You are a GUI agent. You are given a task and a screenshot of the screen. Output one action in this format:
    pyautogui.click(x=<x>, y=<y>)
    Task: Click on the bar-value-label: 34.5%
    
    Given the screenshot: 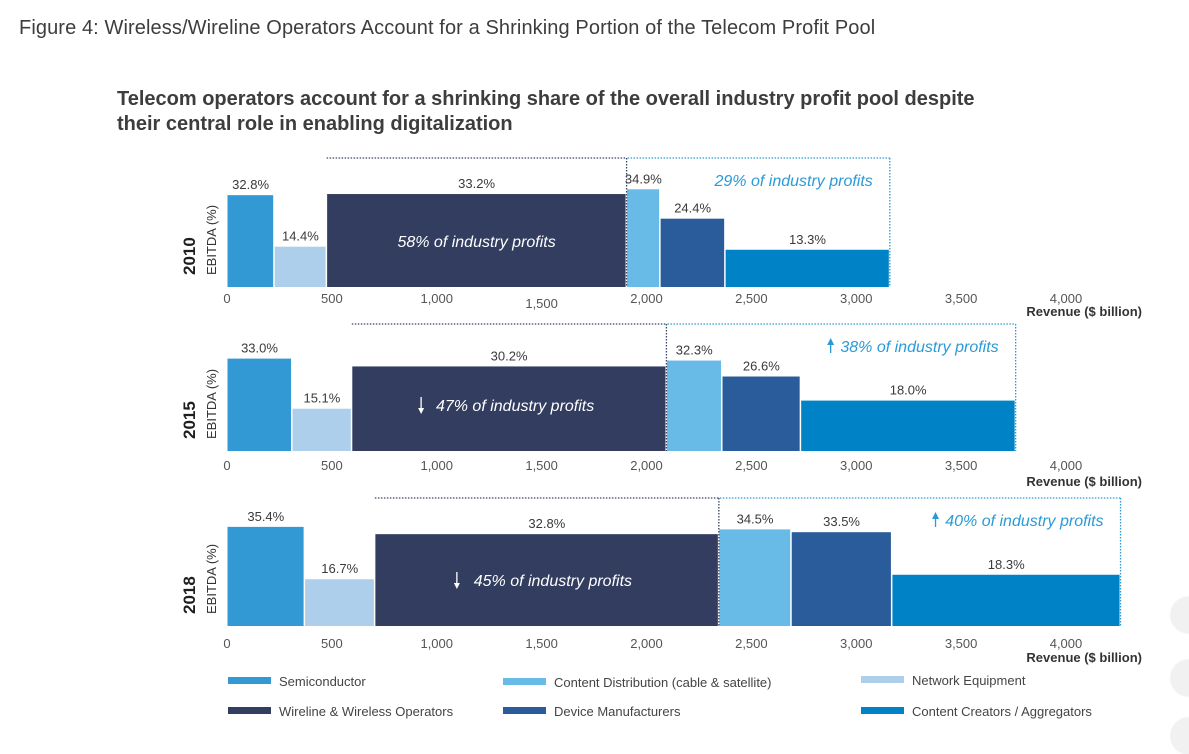 What is the action you would take?
    pyautogui.click(x=755, y=518)
    